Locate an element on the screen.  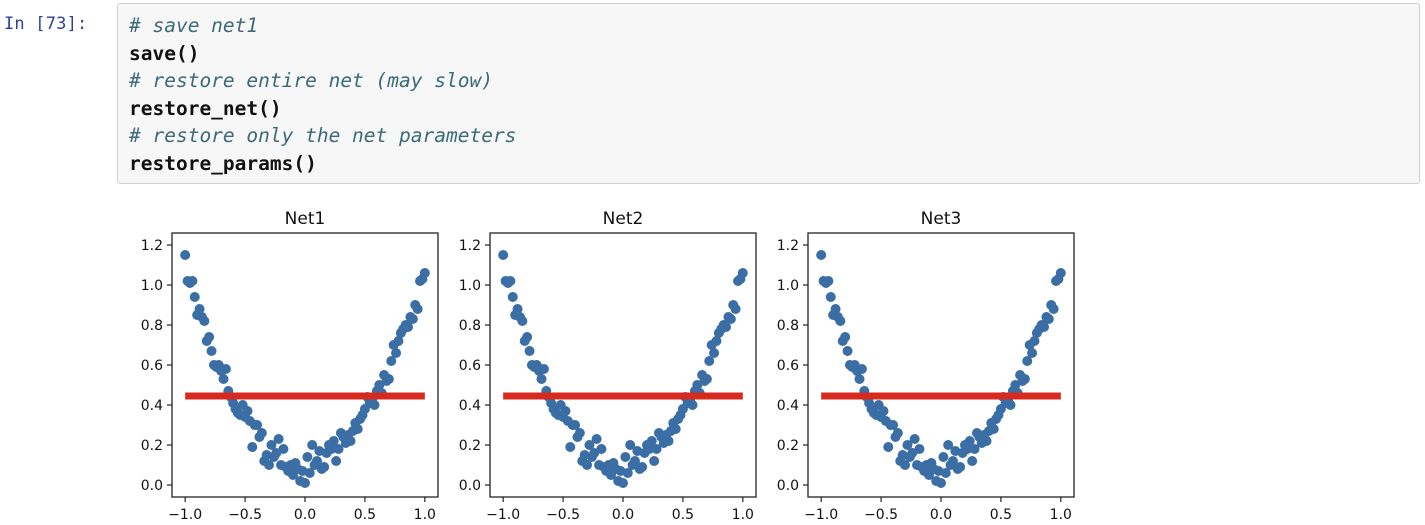
chart-title: Net3 is located at coordinates (941, 219).